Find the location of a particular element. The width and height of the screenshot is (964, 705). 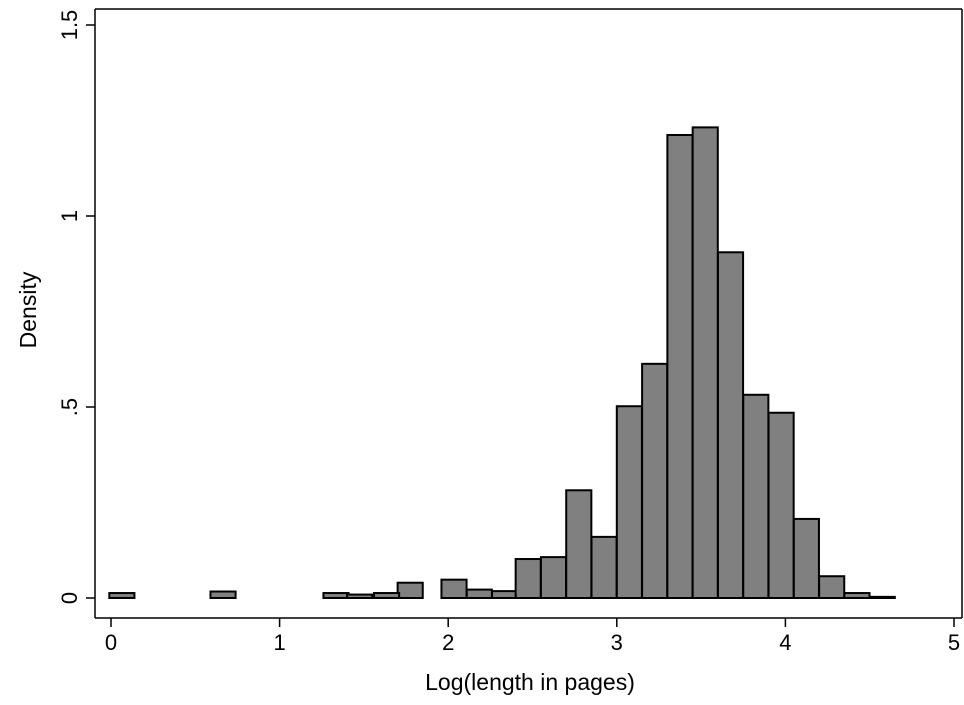

y-axis-label: Density is located at coordinates (28, 309).